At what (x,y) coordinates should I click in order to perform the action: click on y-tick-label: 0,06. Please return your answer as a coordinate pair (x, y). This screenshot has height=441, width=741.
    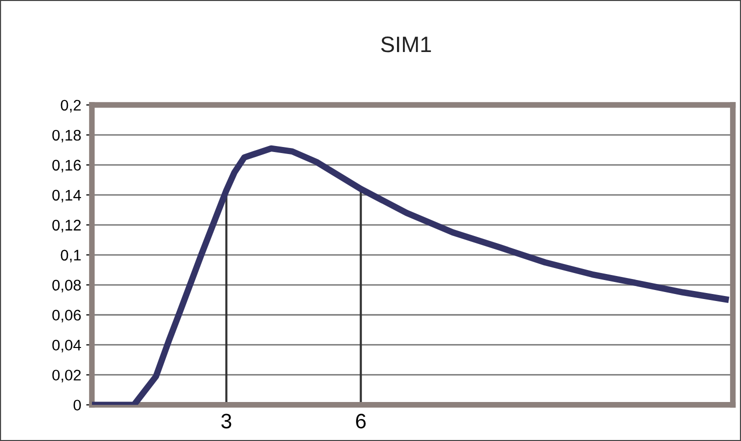
    Looking at the image, I should click on (66, 316).